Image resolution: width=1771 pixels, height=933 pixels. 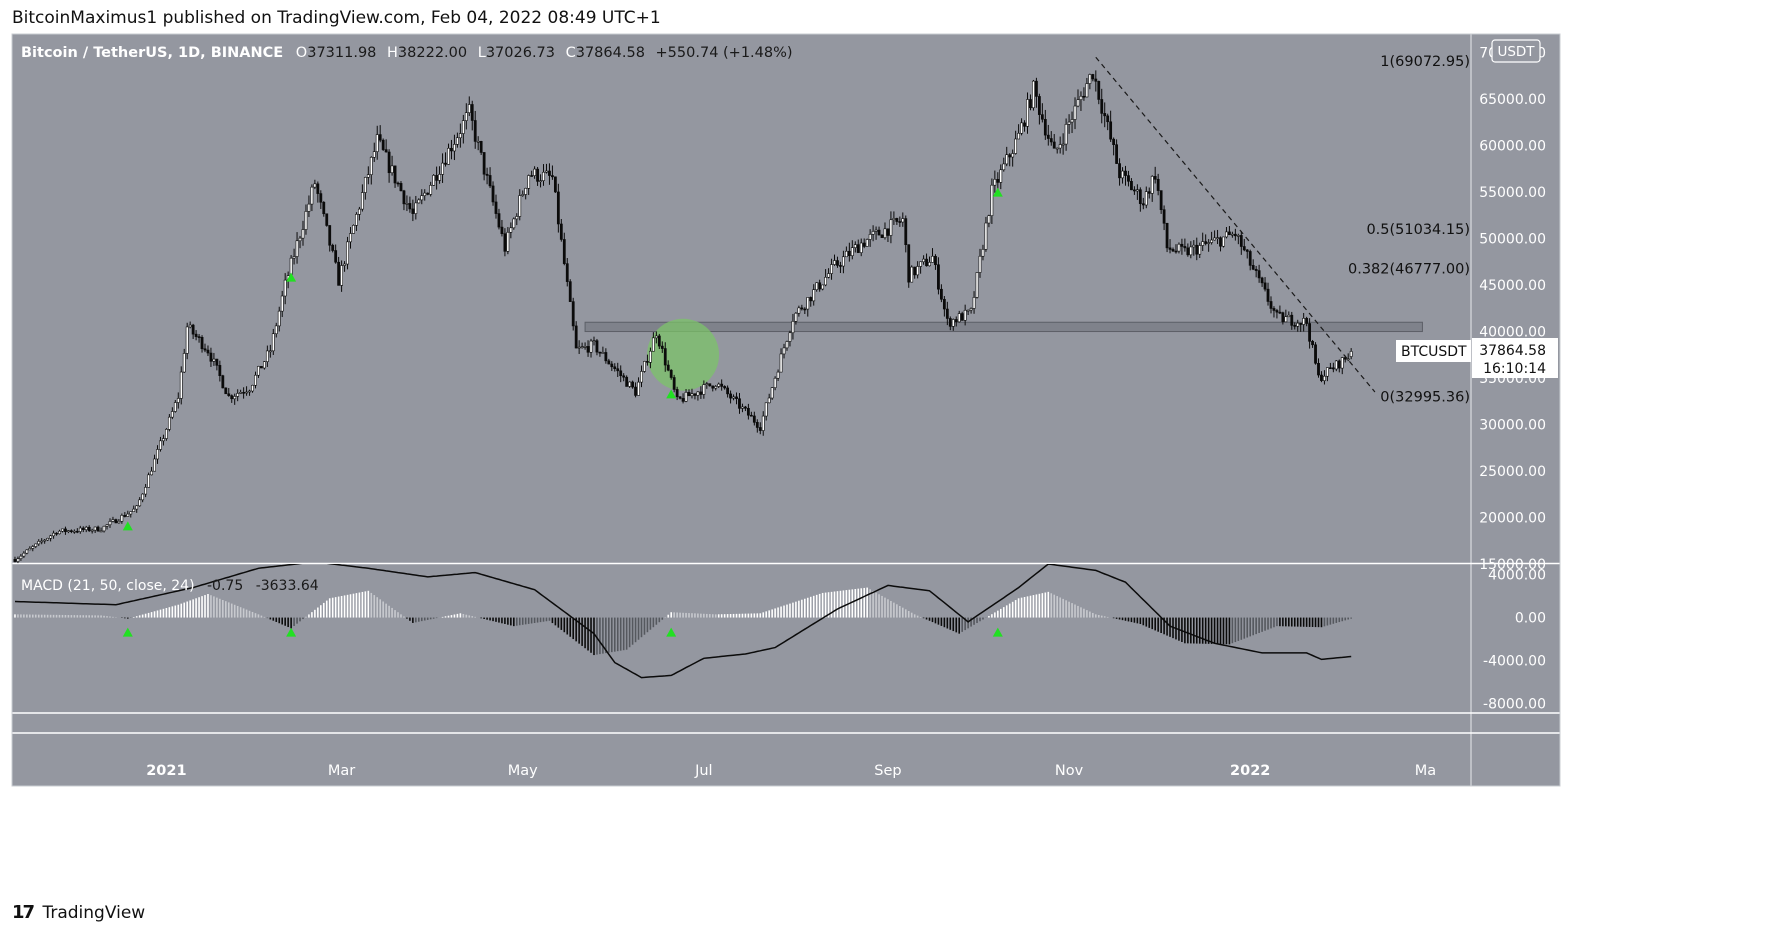 What do you see at coordinates (1530, 619) in the screenshot?
I see `macd-tick-label: 0.00` at bounding box center [1530, 619].